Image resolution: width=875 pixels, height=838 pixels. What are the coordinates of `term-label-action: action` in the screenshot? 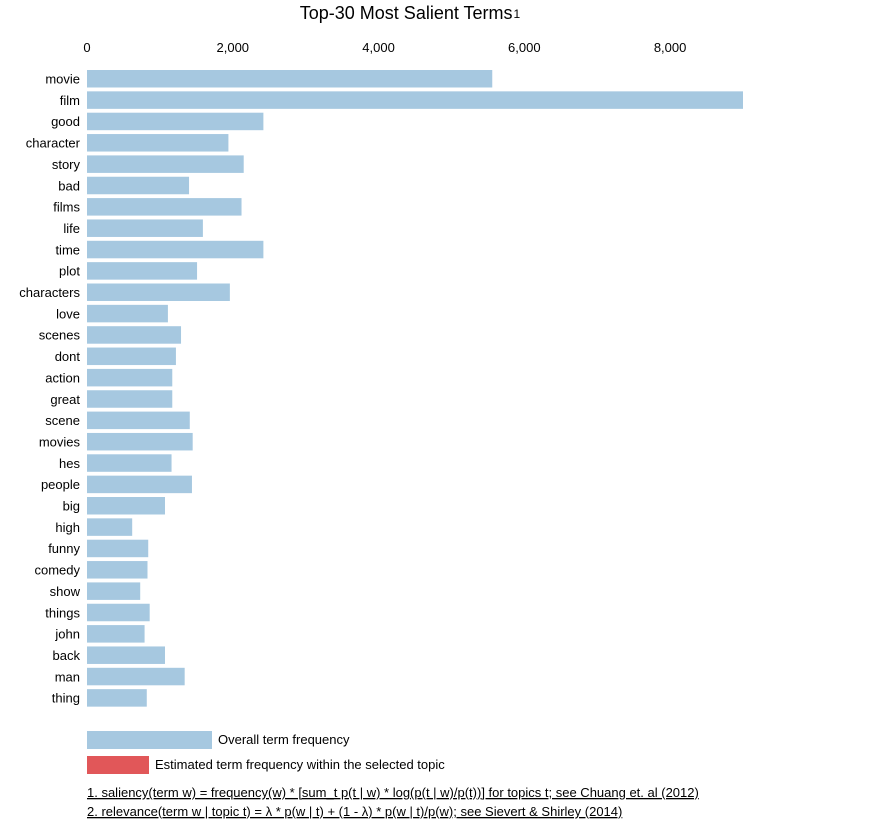 It's located at (62, 377).